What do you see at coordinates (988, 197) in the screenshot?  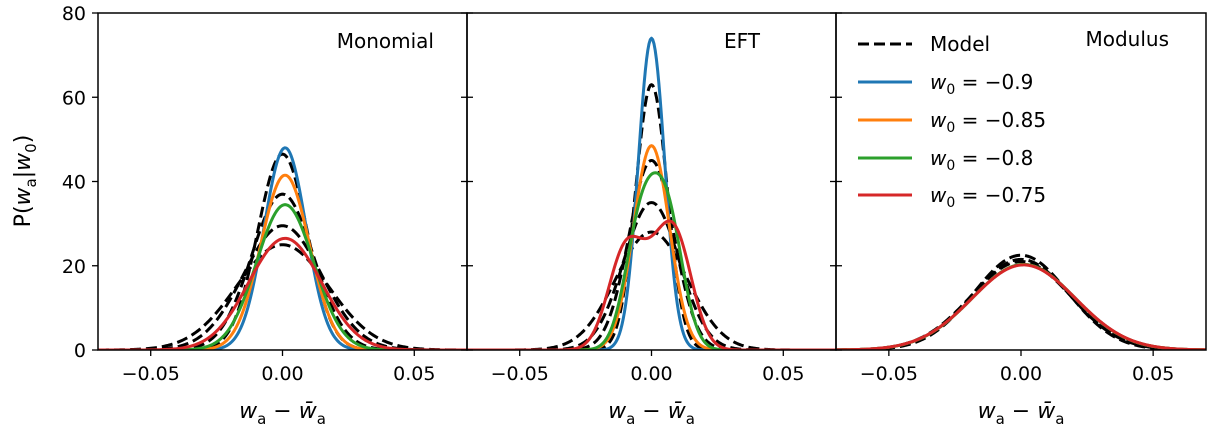 I see `legend-label: w0 = −0.75` at bounding box center [988, 197].